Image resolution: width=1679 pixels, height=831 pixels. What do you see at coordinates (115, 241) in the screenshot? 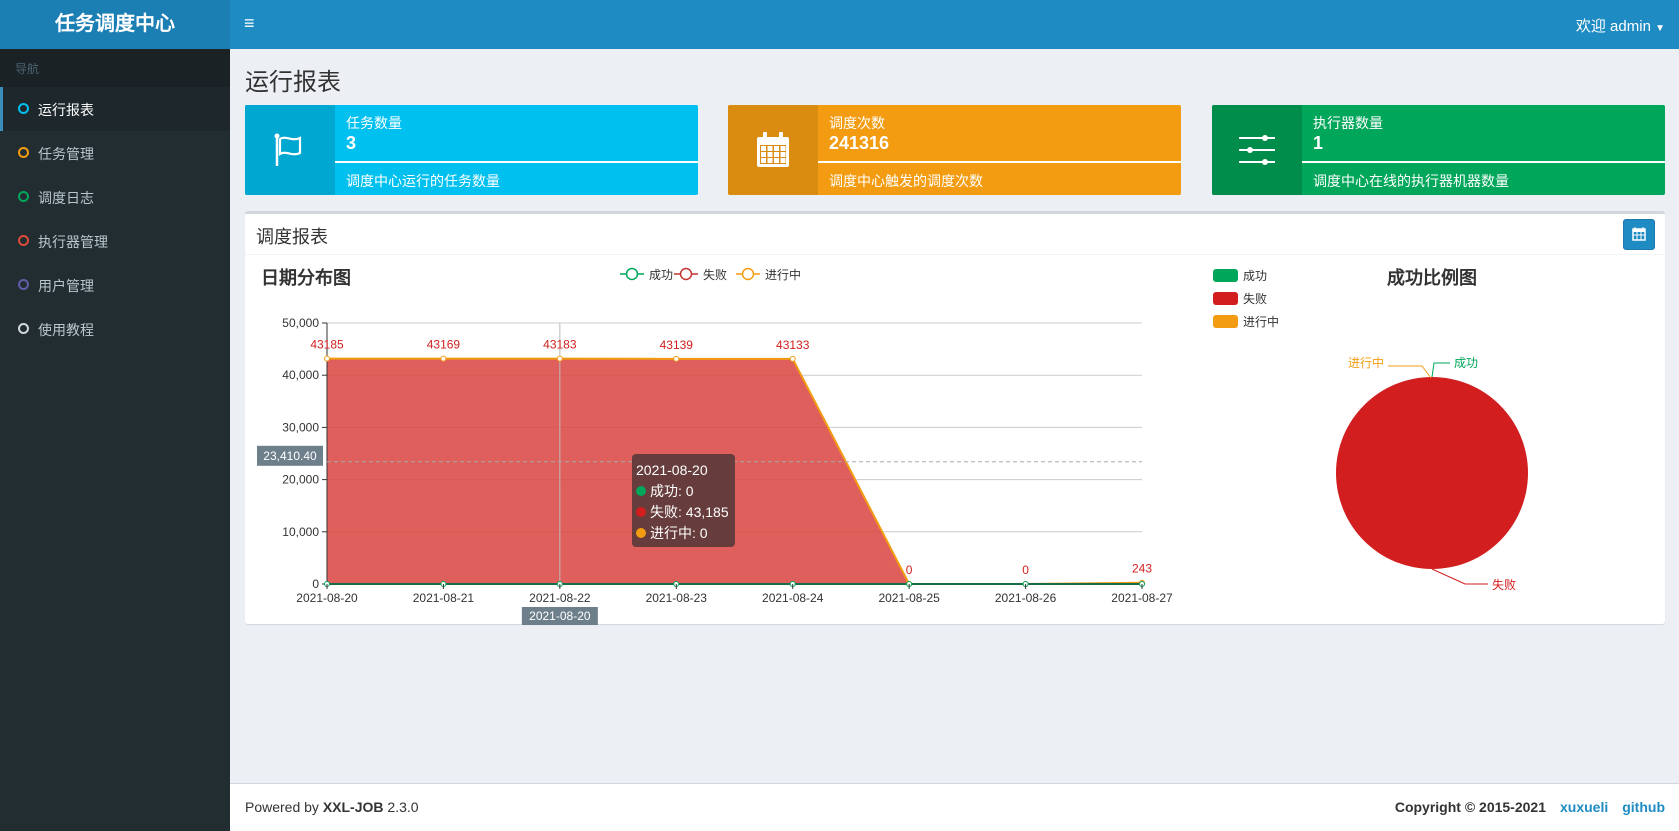
I see `sidebar-item-3: 执行器管理` at bounding box center [115, 241].